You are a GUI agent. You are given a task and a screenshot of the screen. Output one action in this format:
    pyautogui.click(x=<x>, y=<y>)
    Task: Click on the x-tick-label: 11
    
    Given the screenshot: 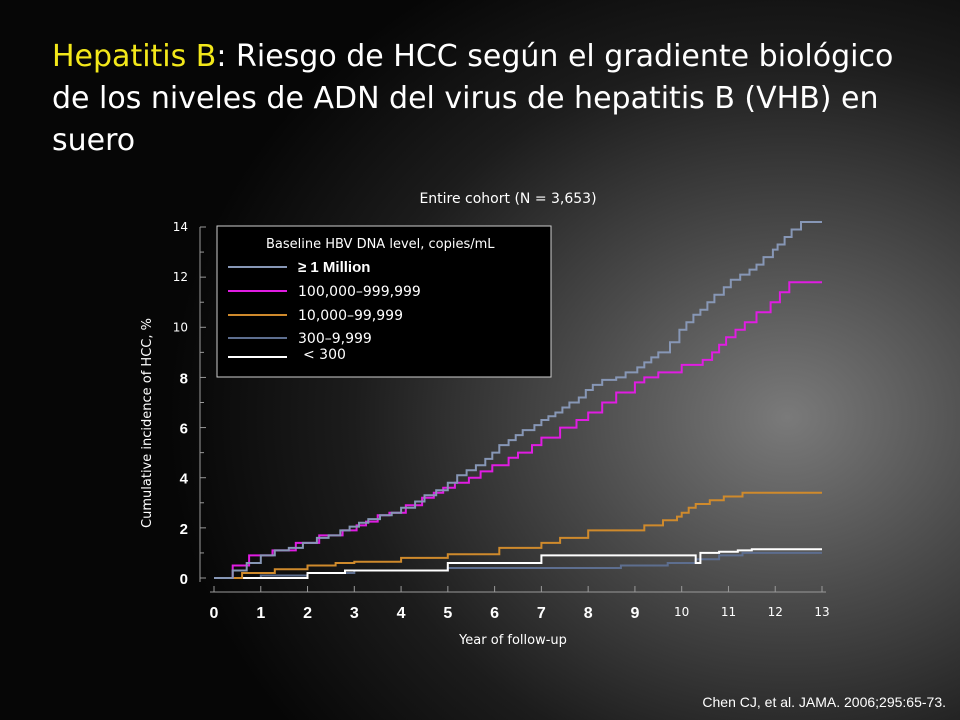 What is the action you would take?
    pyautogui.click(x=728, y=612)
    